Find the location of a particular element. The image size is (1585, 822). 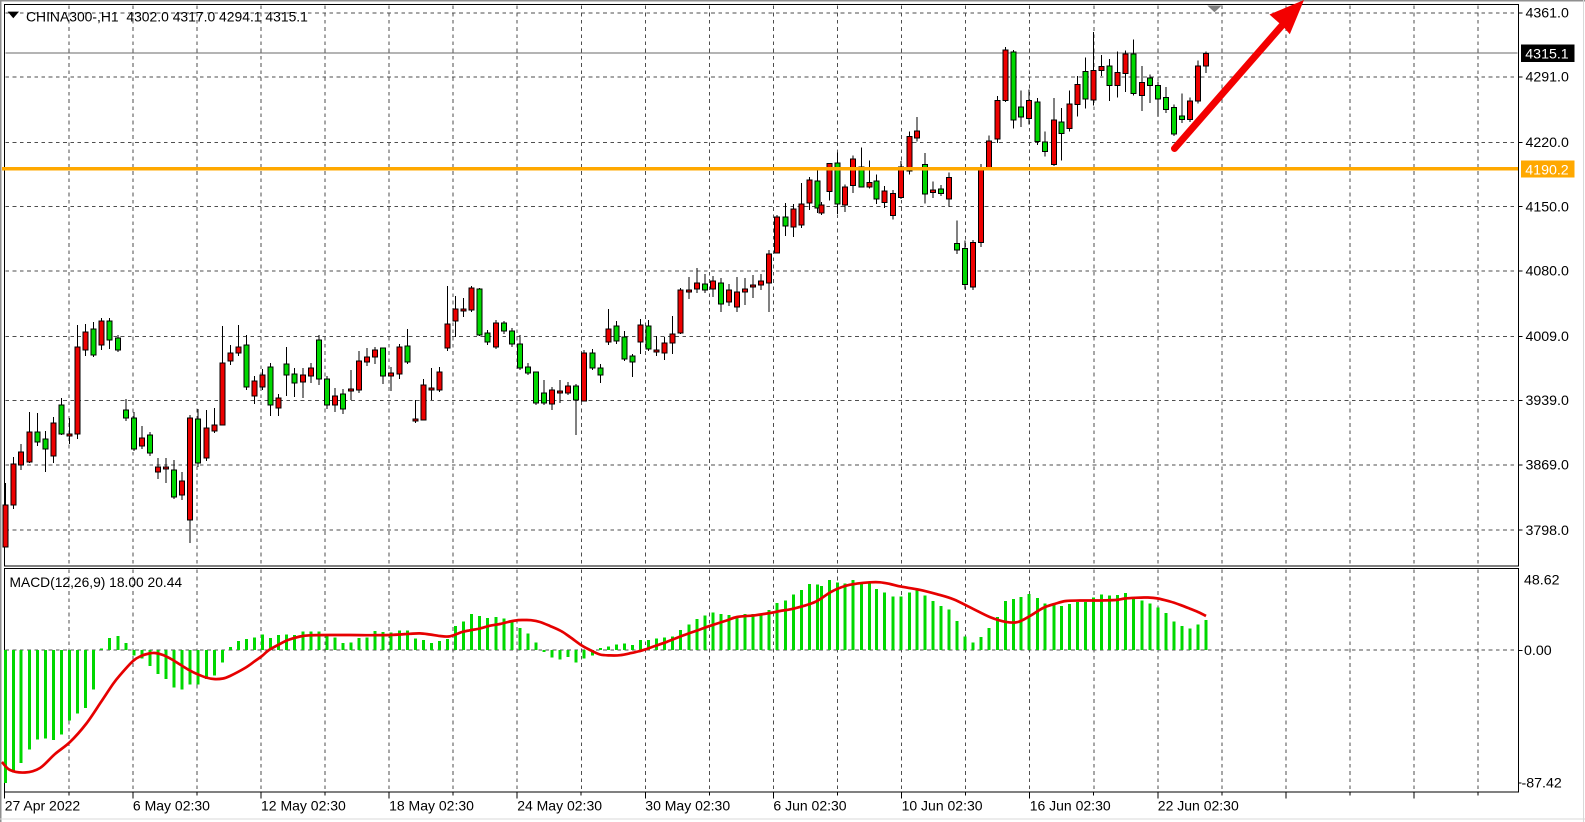

svg-text: 4150.0 is located at coordinates (1548, 207).